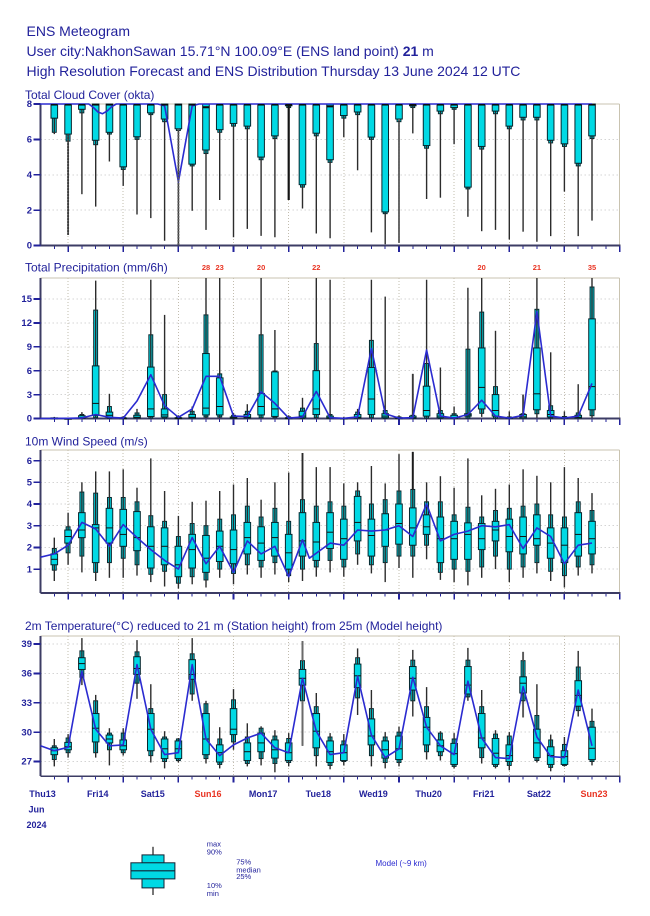 Image resolution: width=650 pixels, height=916 pixels. Describe the element at coordinates (29, 347) in the screenshot. I see `svg-text: 9` at that location.